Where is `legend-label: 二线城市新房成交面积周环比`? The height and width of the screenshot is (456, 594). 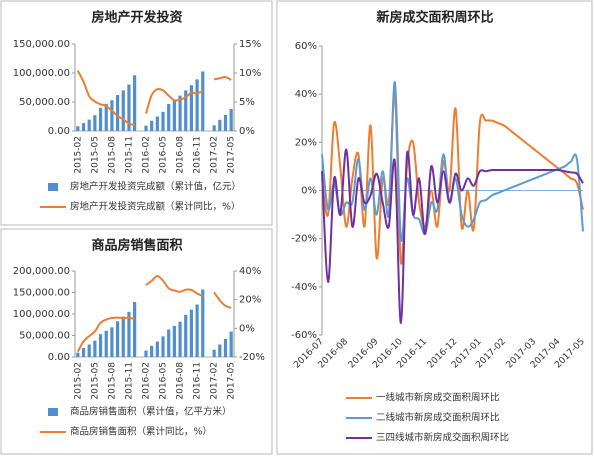
legend-label: 二线城市新房成交面积周环比 is located at coordinates (438, 418).